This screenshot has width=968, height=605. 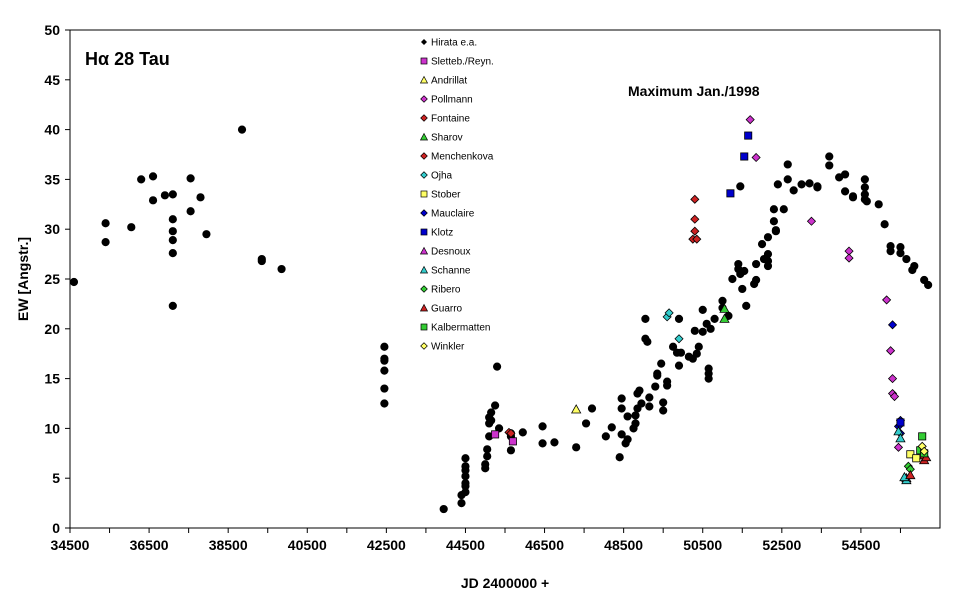 I want to click on x-tick-label: 34500, so click(x=70, y=545).